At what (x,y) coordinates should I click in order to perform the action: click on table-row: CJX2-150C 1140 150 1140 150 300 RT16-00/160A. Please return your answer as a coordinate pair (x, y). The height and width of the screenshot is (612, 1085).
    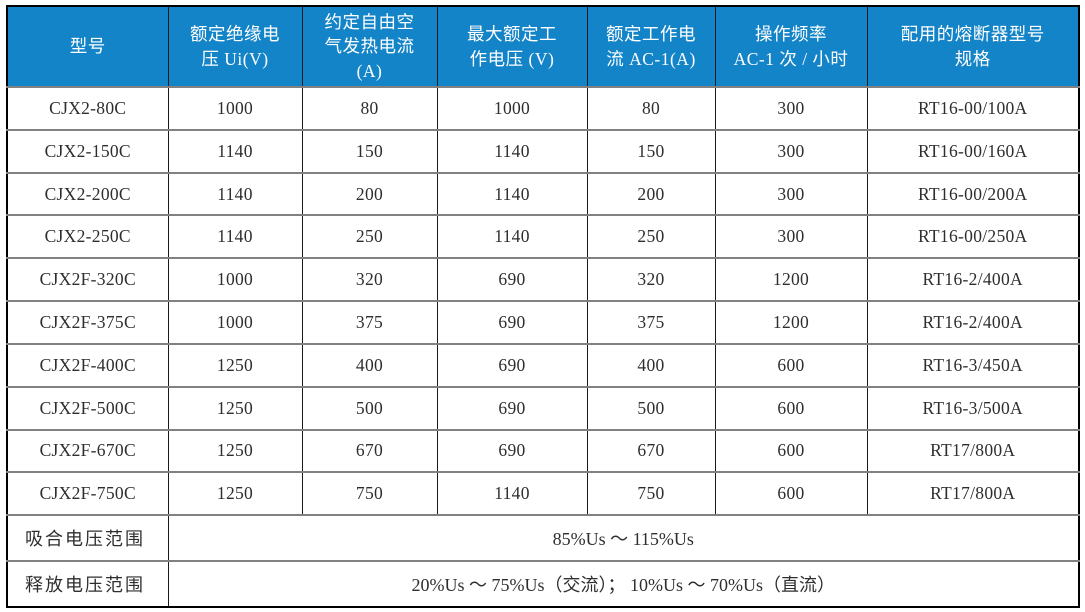
    Looking at the image, I should click on (543, 151).